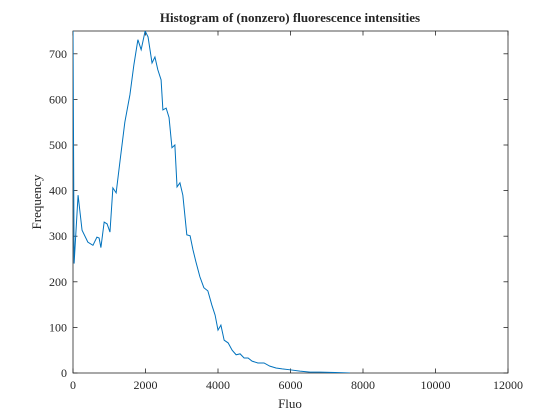  I want to click on x-tick-label: 12000, so click(508, 385).